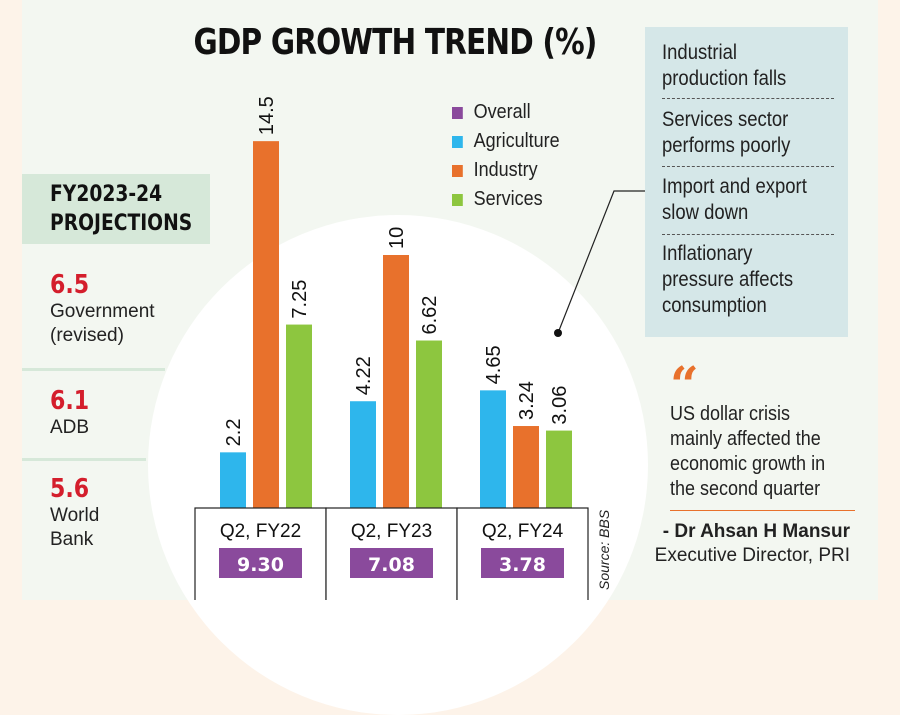  Describe the element at coordinates (106, 194) in the screenshot. I see `projections-title-line1: FY2023-24` at that location.